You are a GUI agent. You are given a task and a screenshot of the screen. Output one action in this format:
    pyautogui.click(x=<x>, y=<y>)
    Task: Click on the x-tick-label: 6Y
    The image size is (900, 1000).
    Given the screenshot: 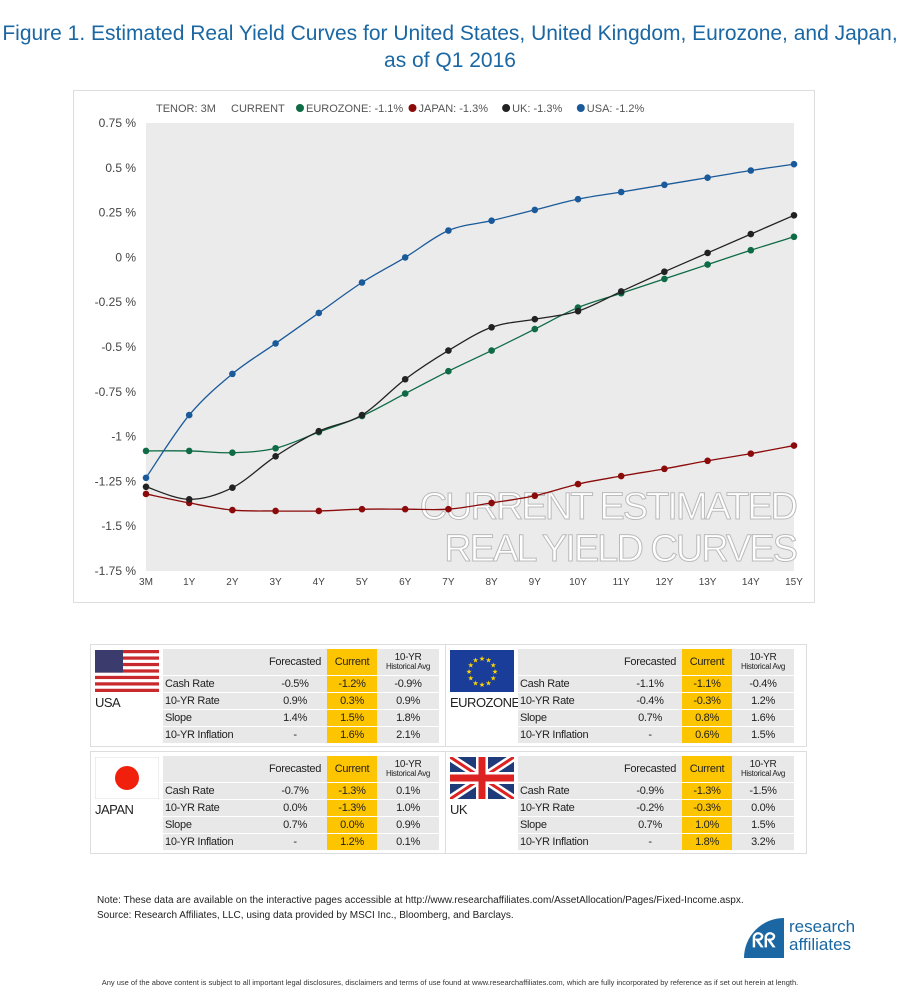 What is the action you would take?
    pyautogui.click(x=405, y=582)
    